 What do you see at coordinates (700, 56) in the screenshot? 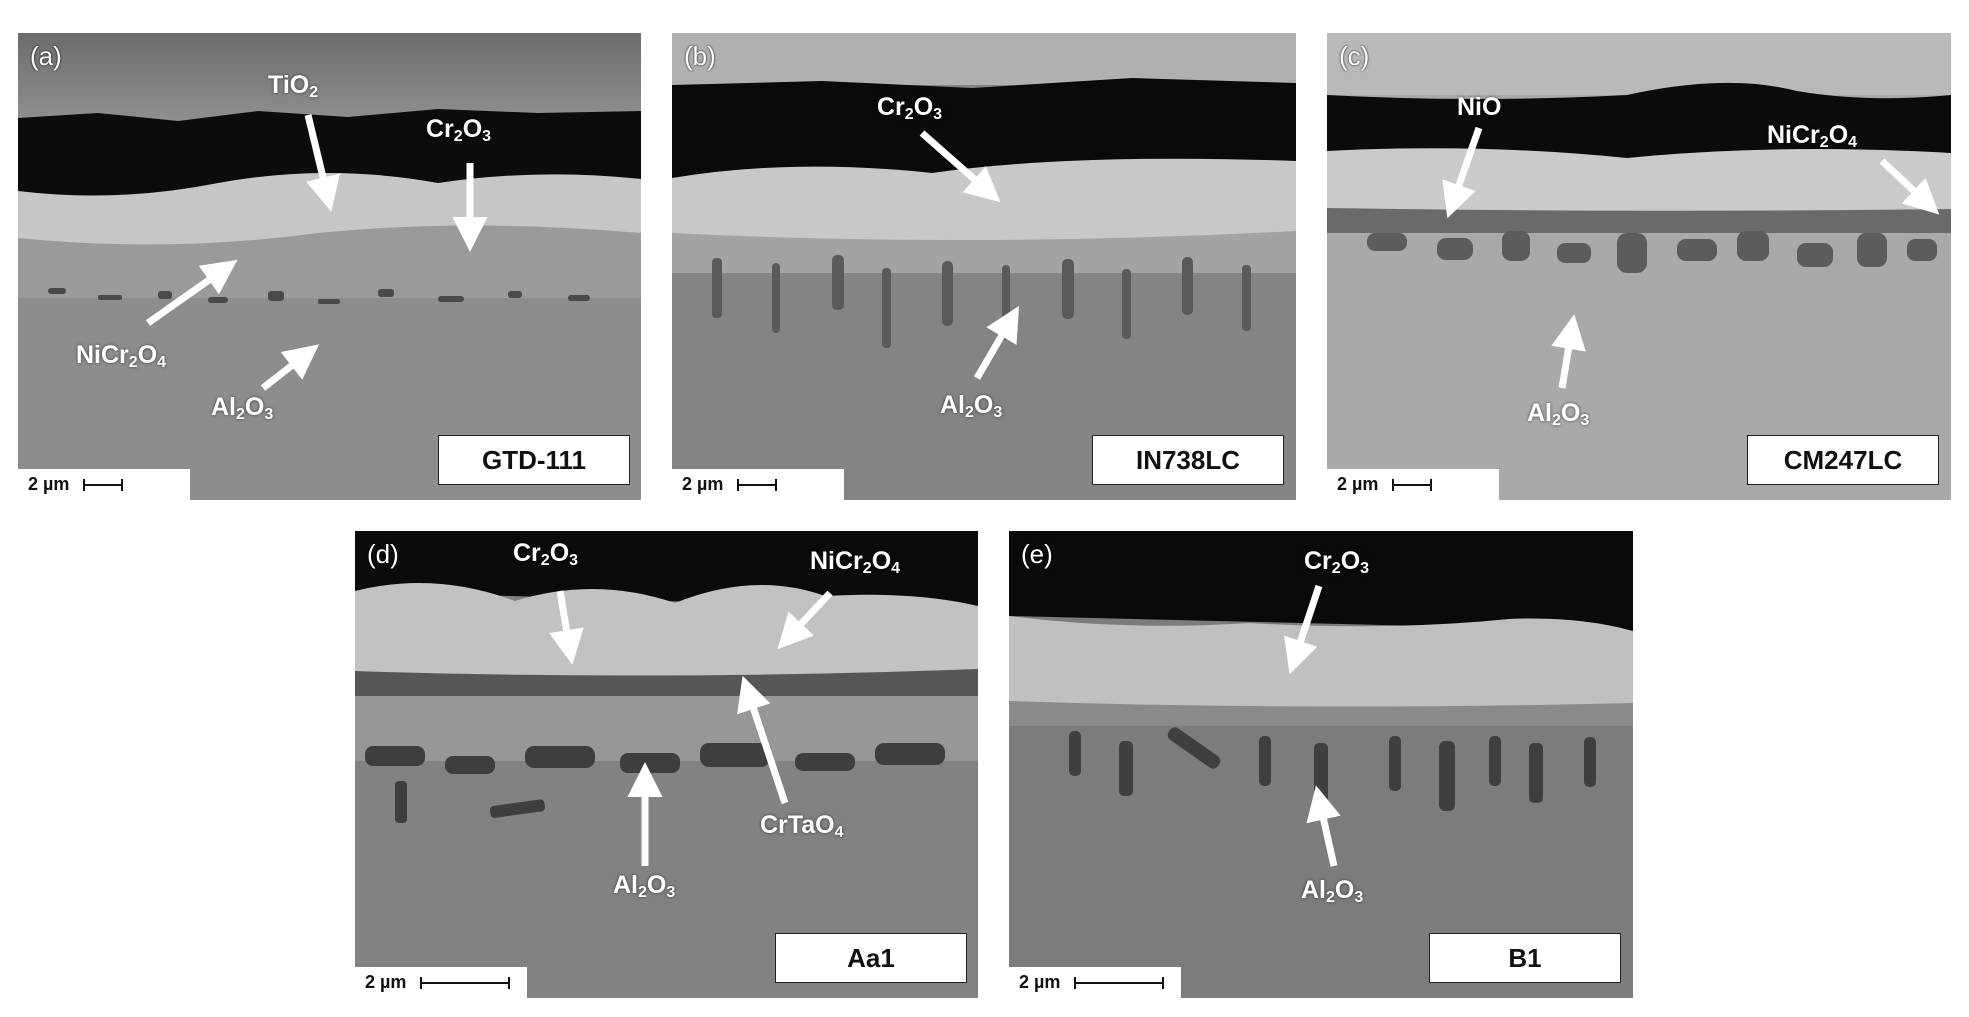
I see `panel-letter: (b)` at bounding box center [700, 56].